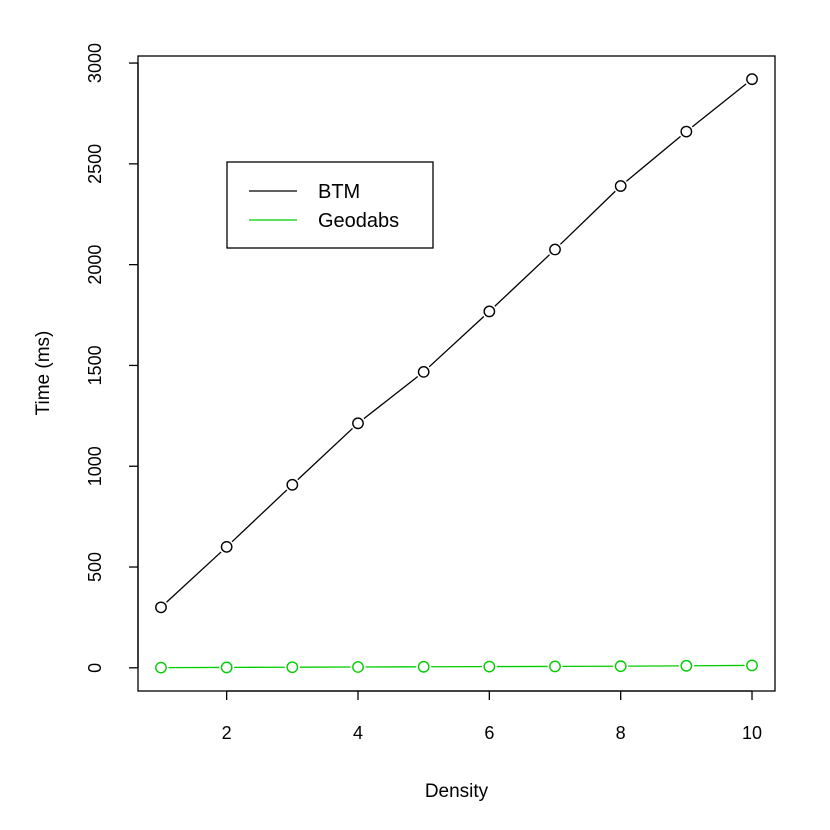 Image resolution: width=830 pixels, height=830 pixels. I want to click on y-tick-label: 500, so click(95, 567).